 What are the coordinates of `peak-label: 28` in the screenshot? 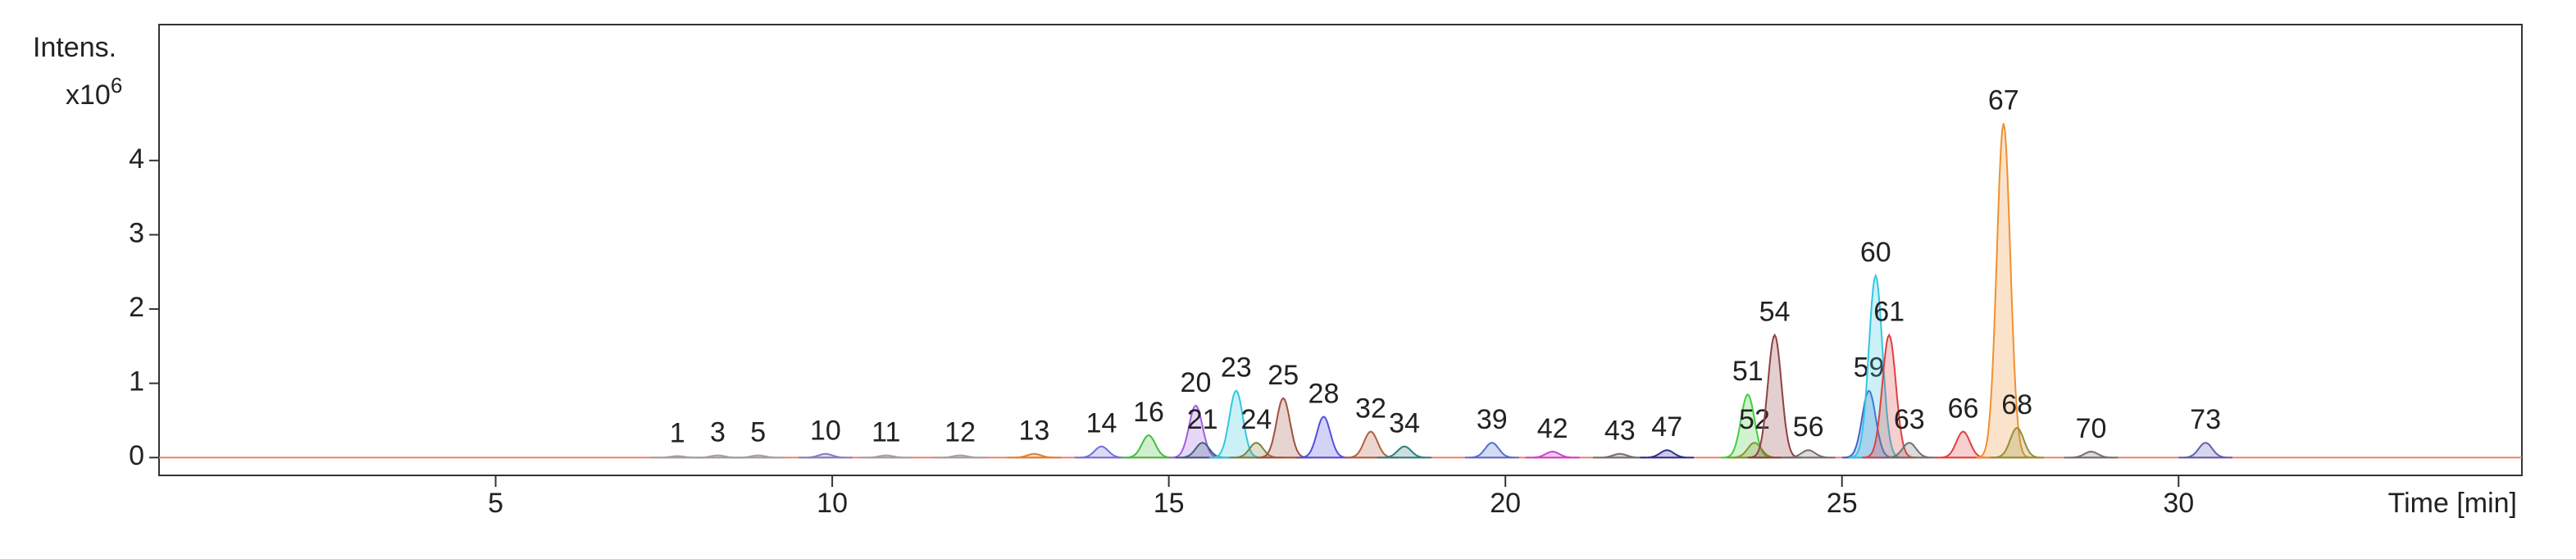 It's located at (1324, 393).